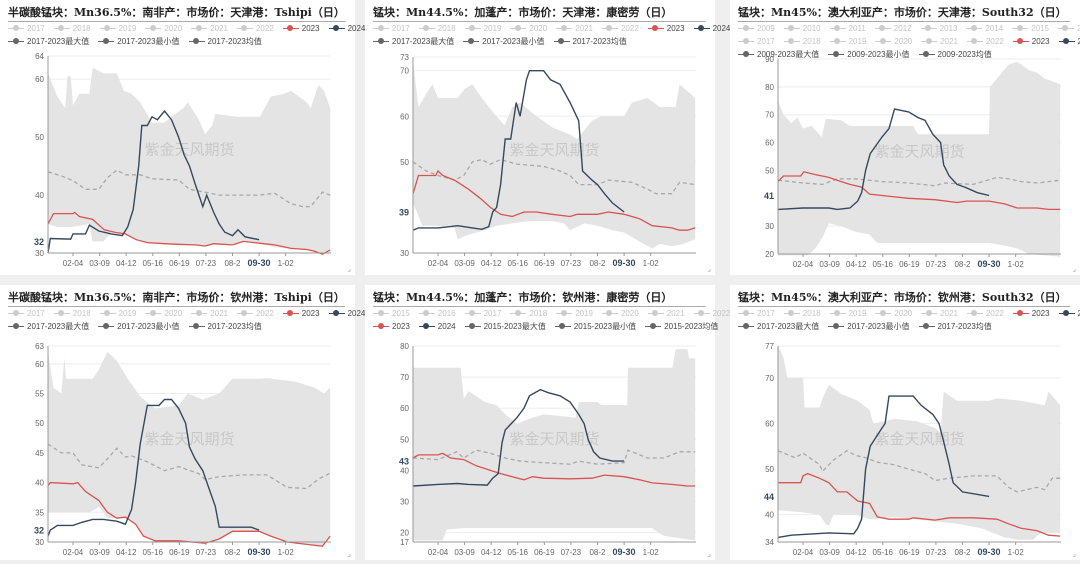 Image resolution: width=1080 pixels, height=564 pixels. Describe the element at coordinates (681, 326) in the screenshot. I see `legend-item: 2015-2023均值` at that location.